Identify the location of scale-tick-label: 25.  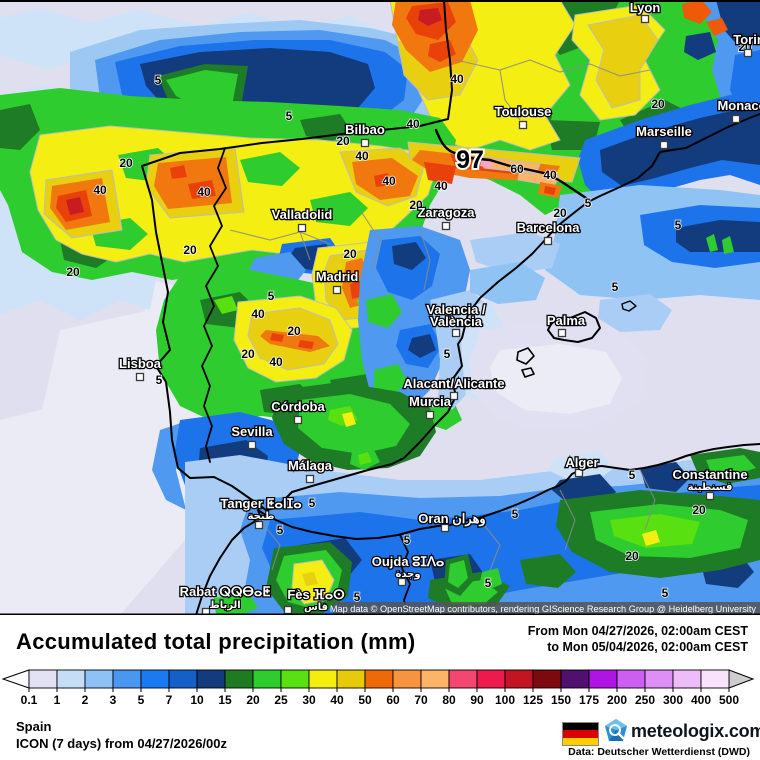
(281, 700).